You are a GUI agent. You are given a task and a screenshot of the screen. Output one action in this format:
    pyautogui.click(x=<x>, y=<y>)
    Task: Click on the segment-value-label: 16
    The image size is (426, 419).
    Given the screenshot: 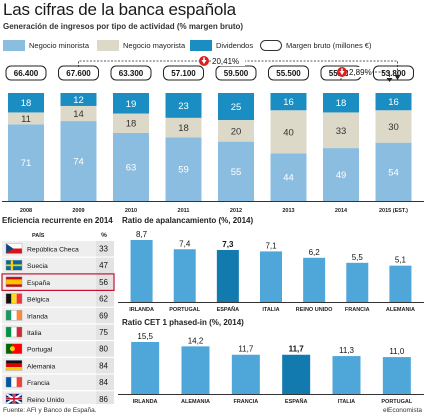 What is the action you would take?
    pyautogui.click(x=288, y=102)
    